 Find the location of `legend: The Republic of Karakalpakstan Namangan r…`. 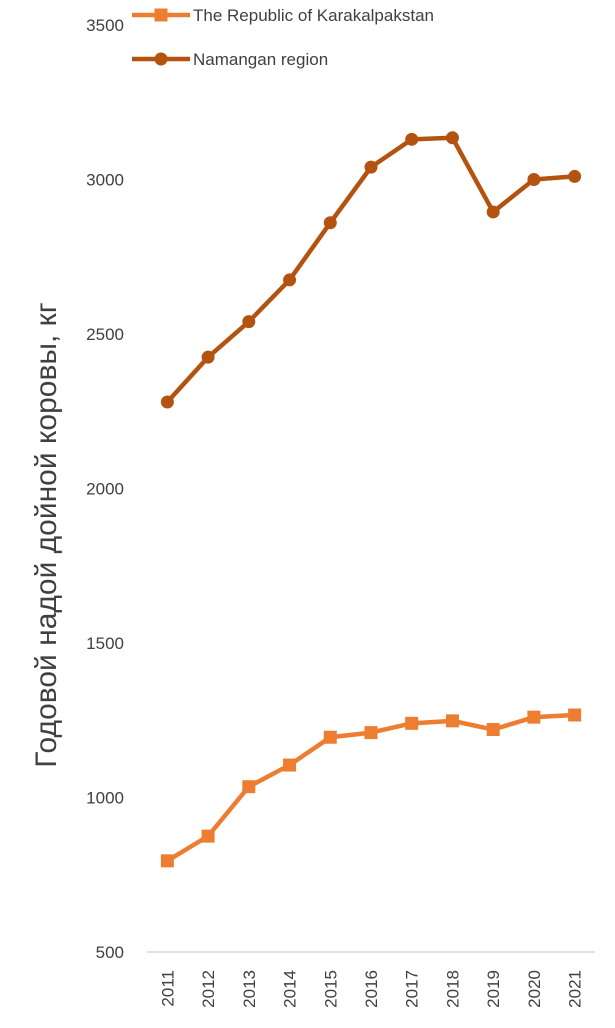

legend: The Republic of Karakalpakstan Namangan r… is located at coordinates (283, 37).